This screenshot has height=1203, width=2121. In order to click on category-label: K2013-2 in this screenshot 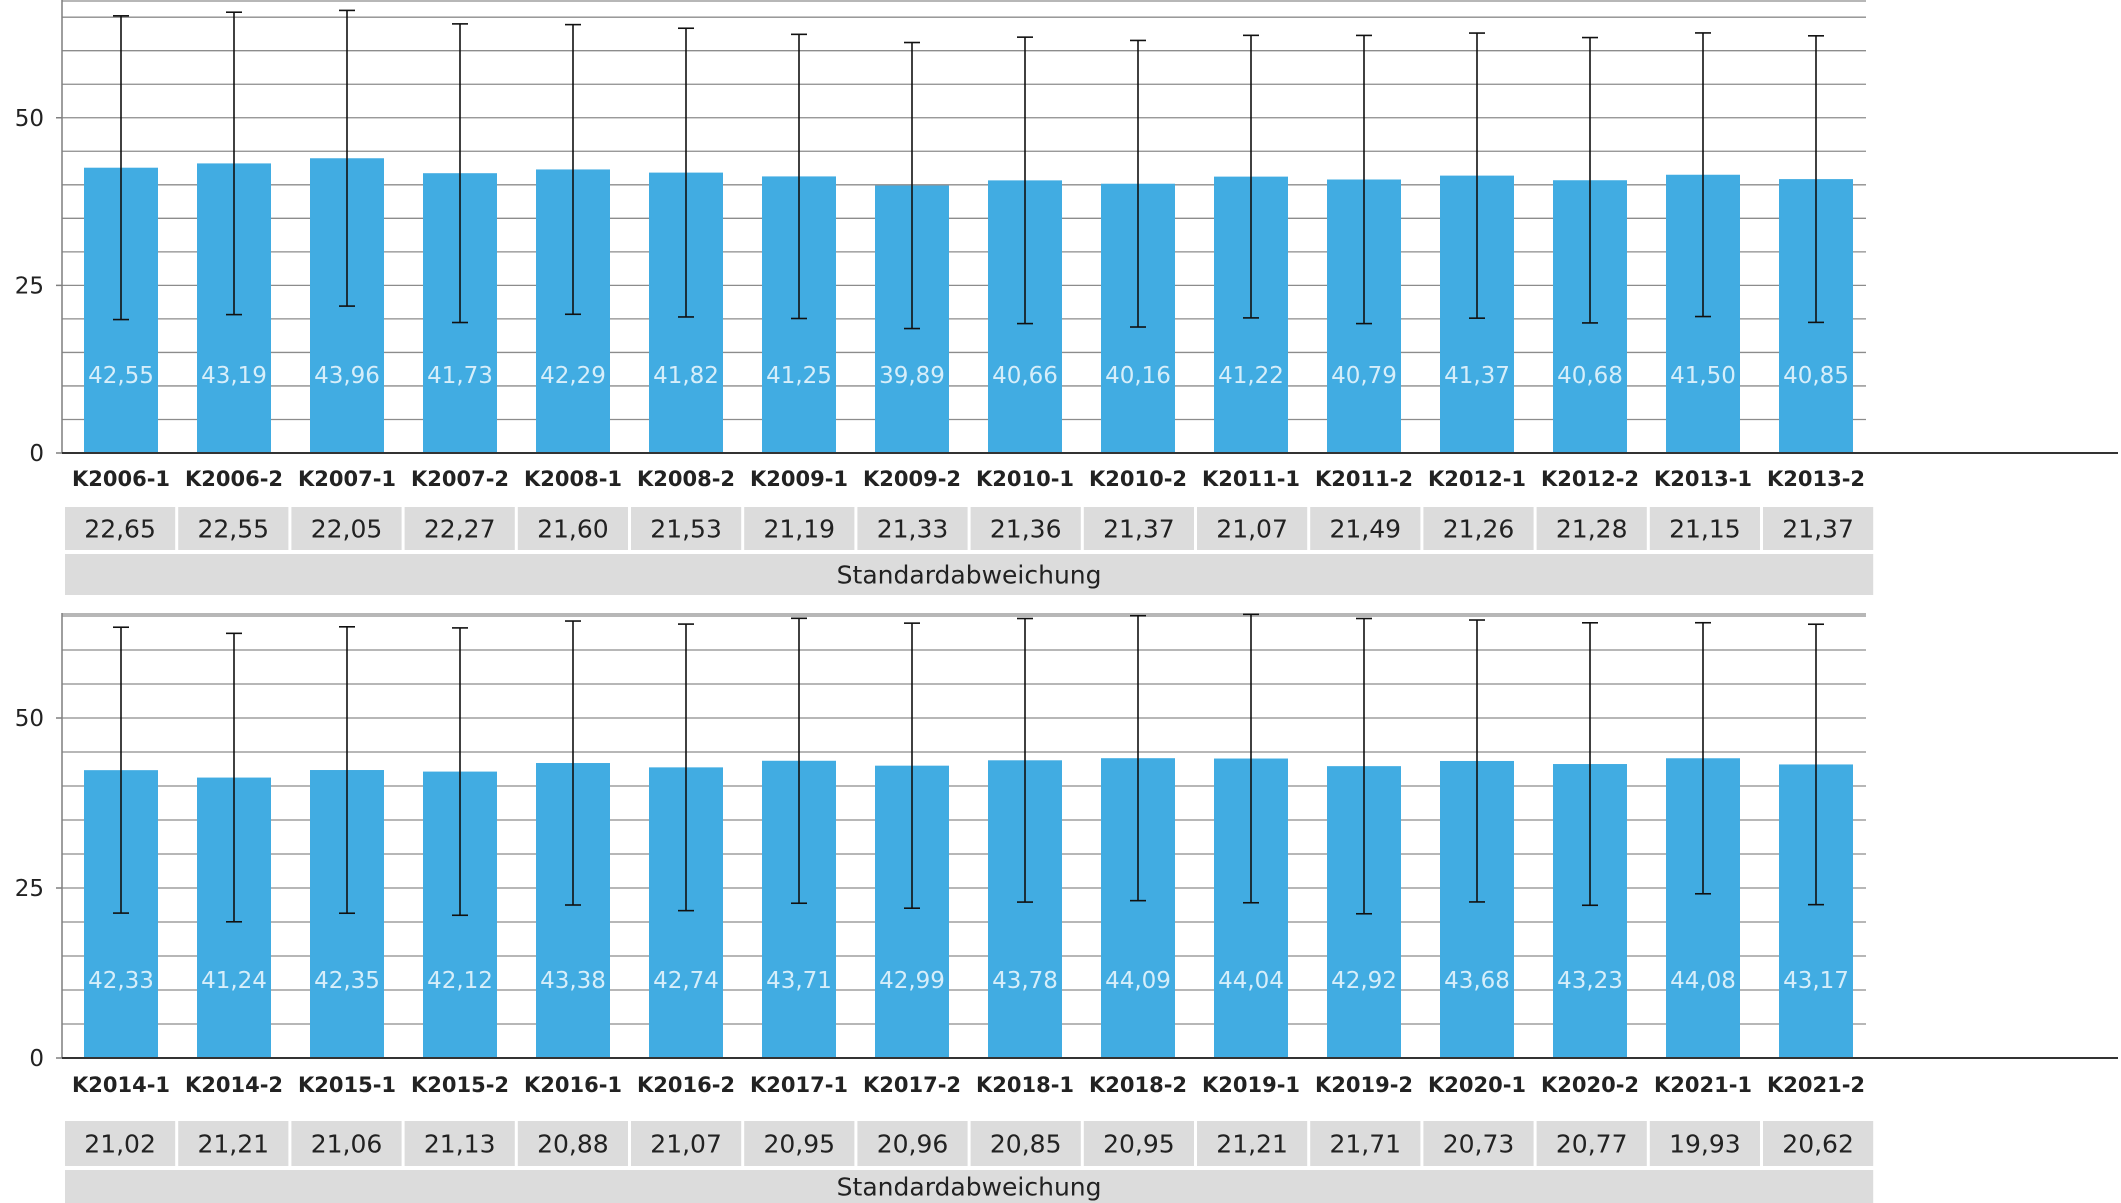, I will do `click(1816, 479)`.